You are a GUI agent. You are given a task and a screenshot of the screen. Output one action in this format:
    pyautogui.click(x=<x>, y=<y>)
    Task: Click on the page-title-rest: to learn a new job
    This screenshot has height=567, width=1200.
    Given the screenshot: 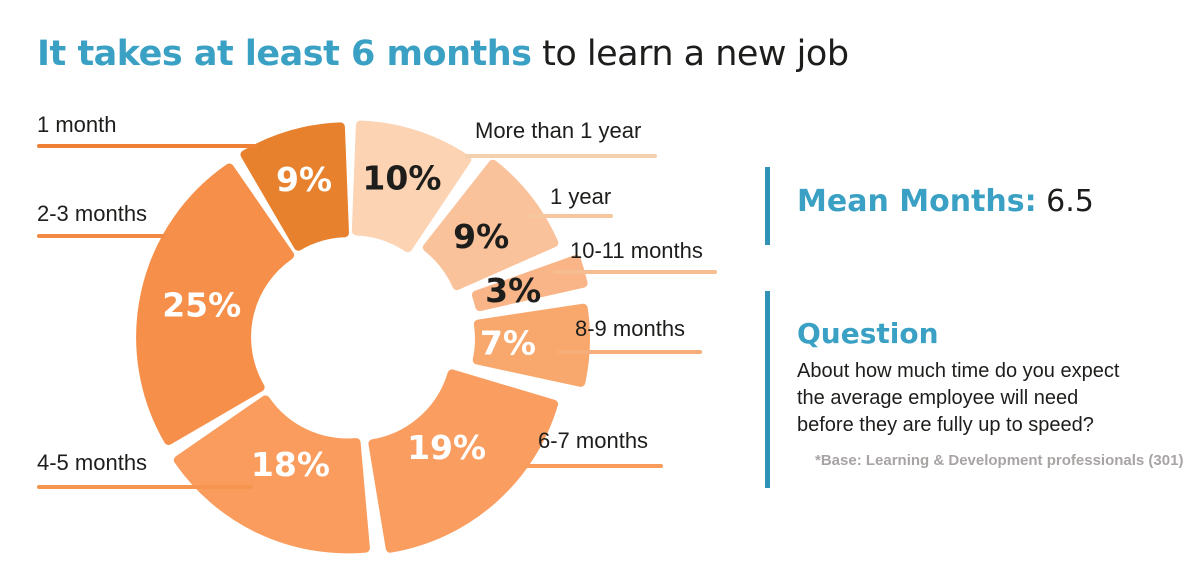 What is the action you would take?
    pyautogui.click(x=690, y=54)
    